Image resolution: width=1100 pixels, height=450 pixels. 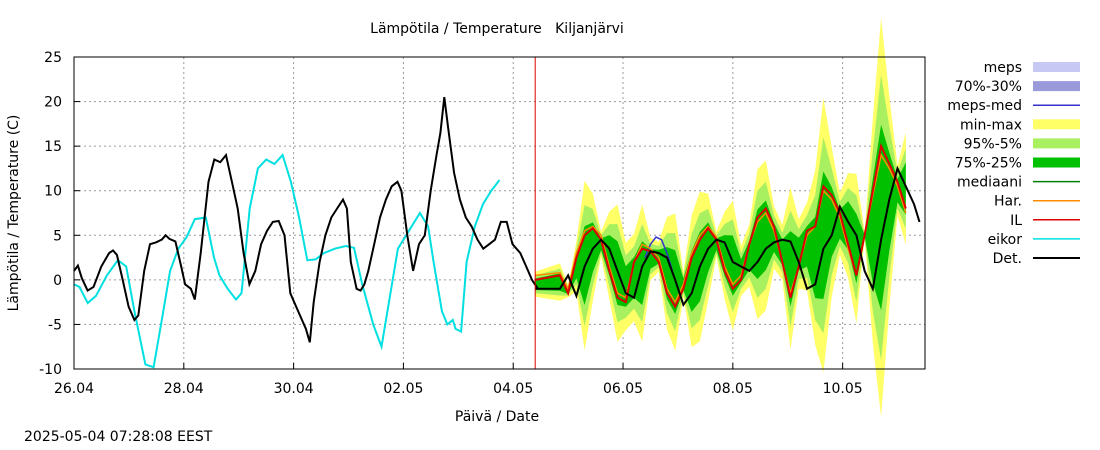 What do you see at coordinates (843, 389) in the screenshot?
I see `x-tick-label: 10.05` at bounding box center [843, 389].